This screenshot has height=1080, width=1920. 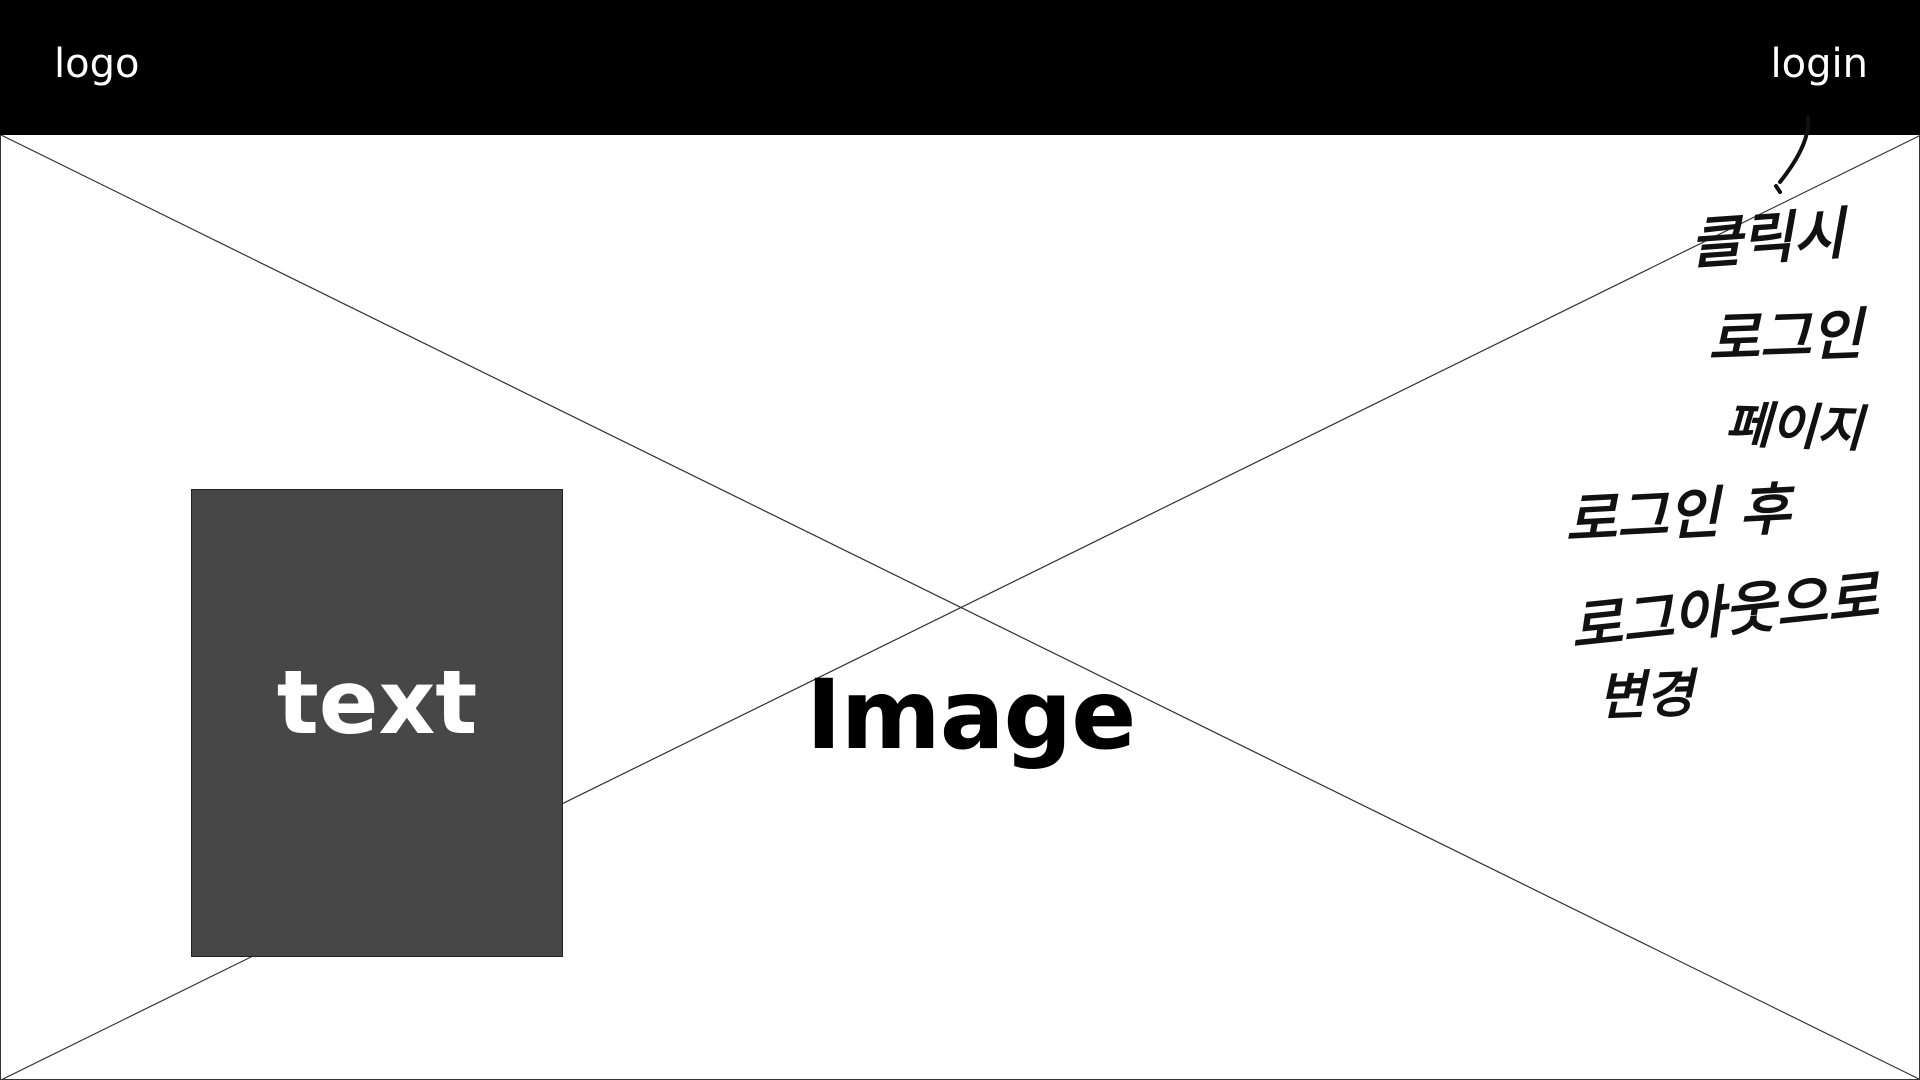 What do you see at coordinates (97, 64) in the screenshot?
I see `logo: logo` at bounding box center [97, 64].